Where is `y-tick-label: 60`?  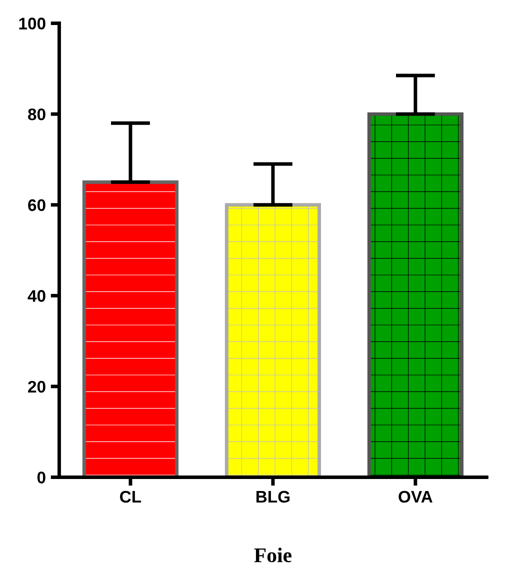
y-tick-label: 60 is located at coordinates (37, 205).